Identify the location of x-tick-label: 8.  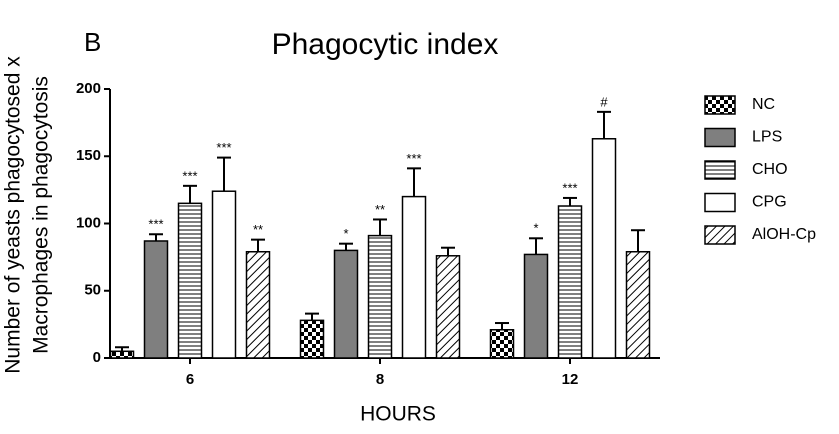
(380, 379).